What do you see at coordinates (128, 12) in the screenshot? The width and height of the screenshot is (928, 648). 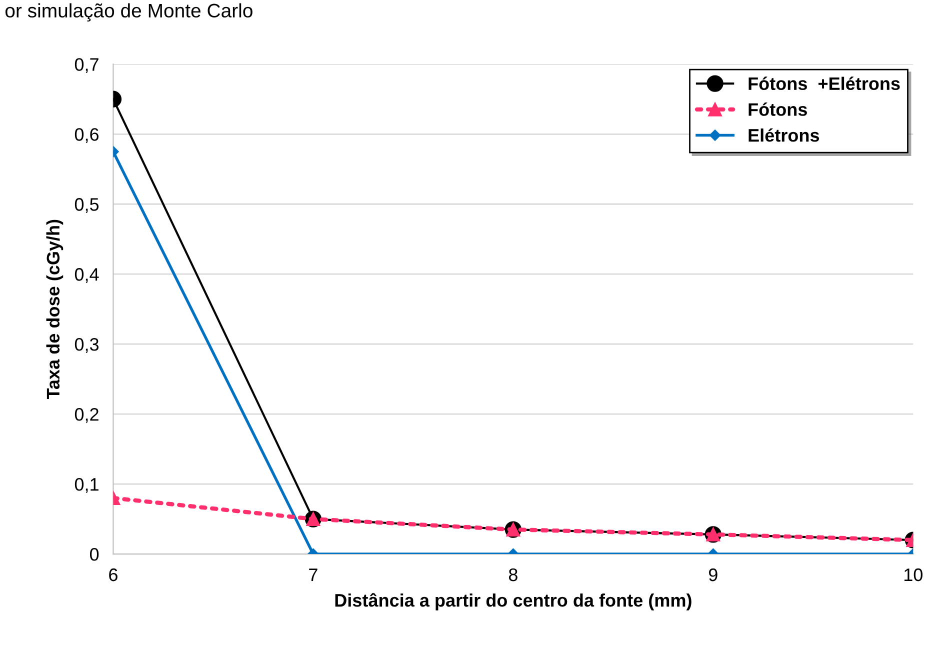 I see `text: or simulação de Monte Carlo` at bounding box center [128, 12].